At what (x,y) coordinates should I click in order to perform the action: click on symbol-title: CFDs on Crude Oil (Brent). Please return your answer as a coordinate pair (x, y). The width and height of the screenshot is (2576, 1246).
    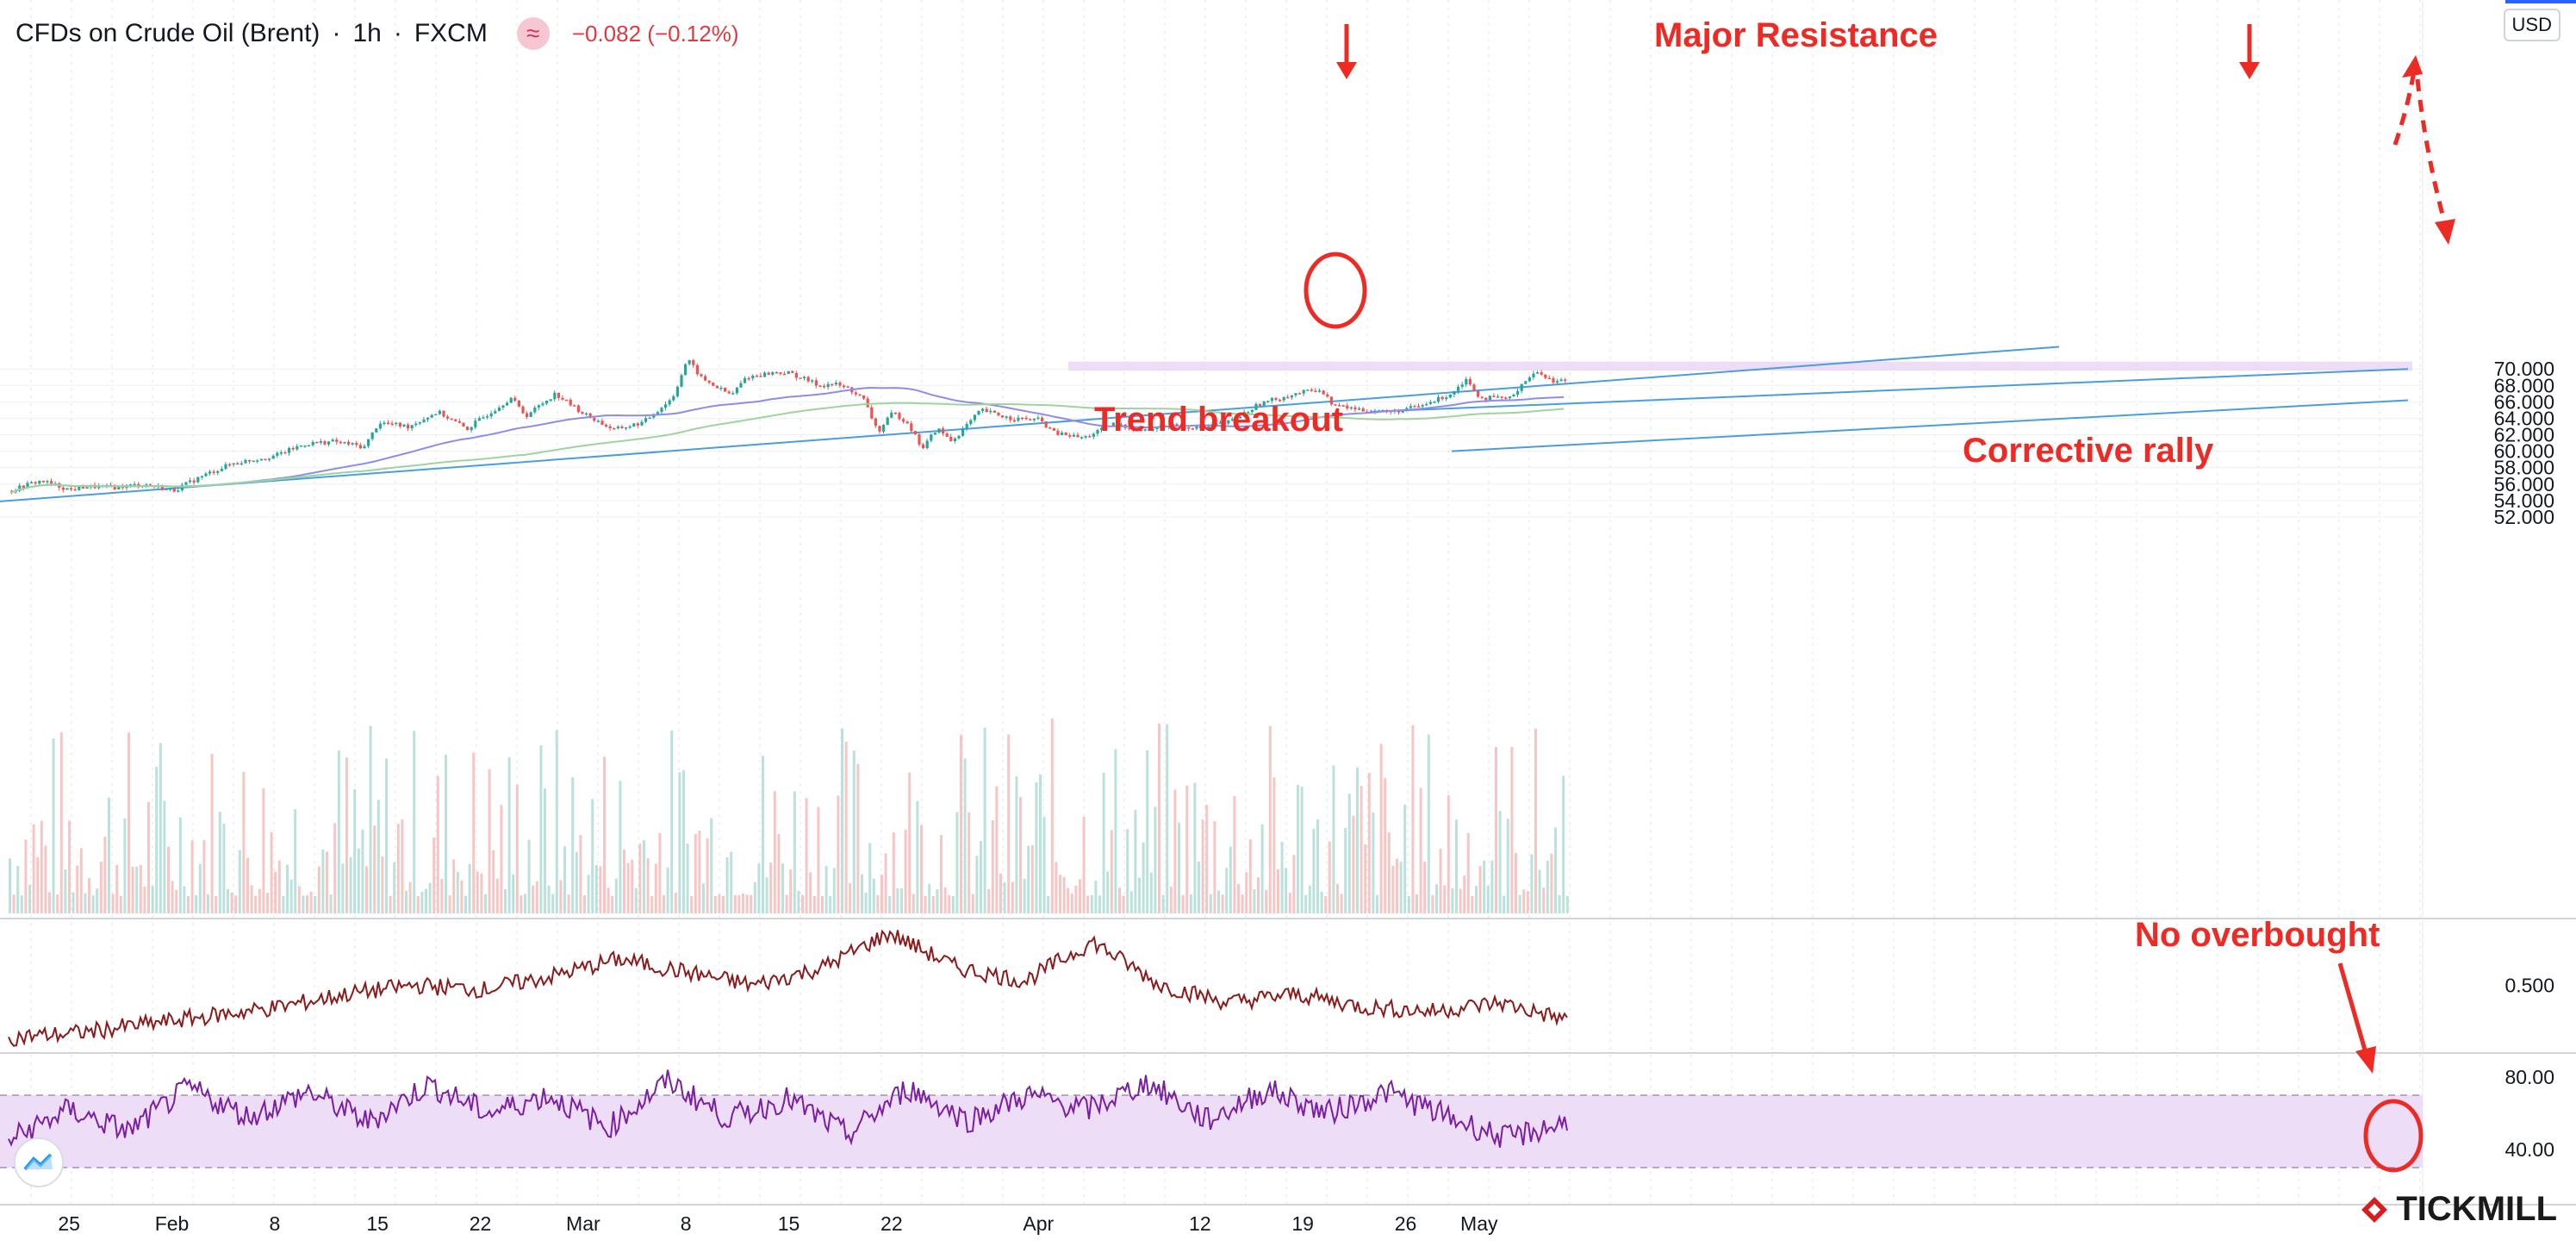
    Looking at the image, I should click on (168, 33).